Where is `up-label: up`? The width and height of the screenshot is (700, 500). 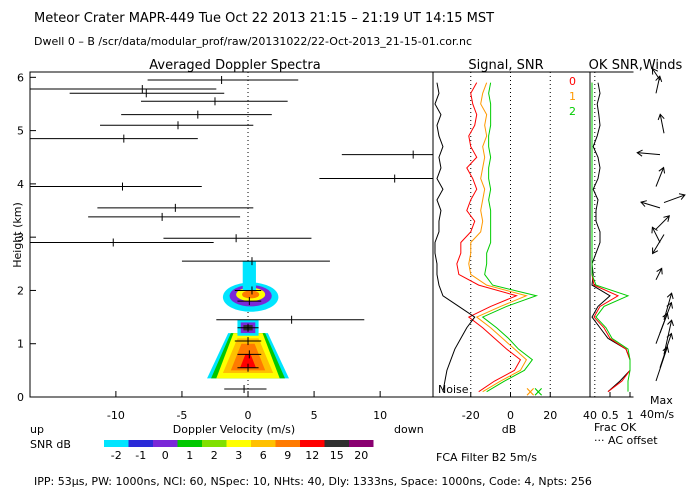 up-label: up is located at coordinates (37, 429).